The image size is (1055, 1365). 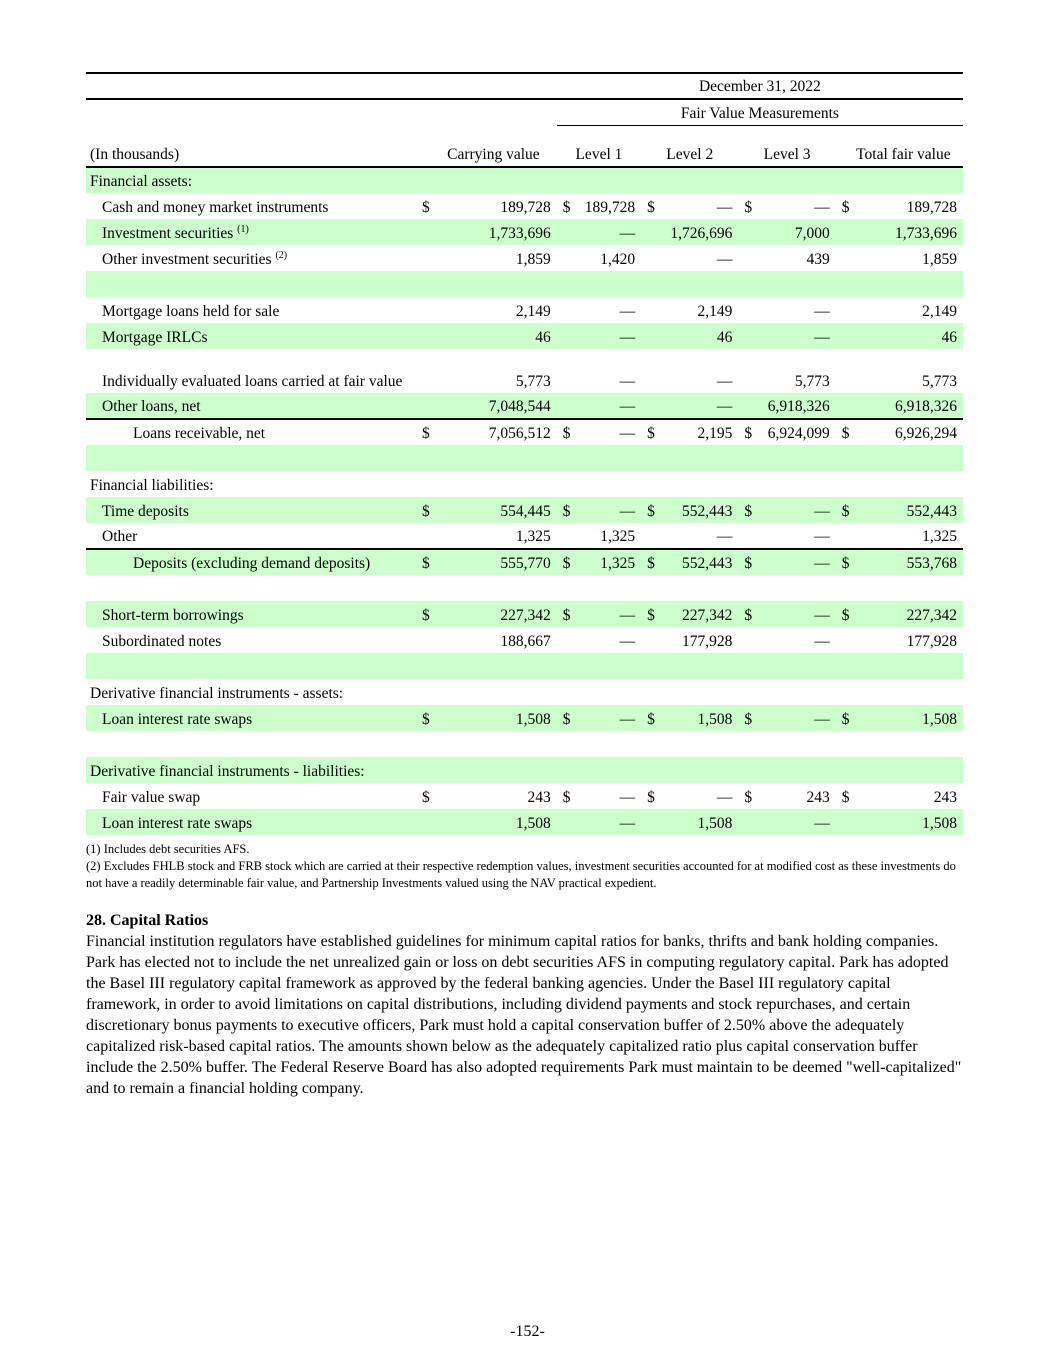 What do you see at coordinates (525, 207) in the screenshot?
I see `cell-value: 189,728` at bounding box center [525, 207].